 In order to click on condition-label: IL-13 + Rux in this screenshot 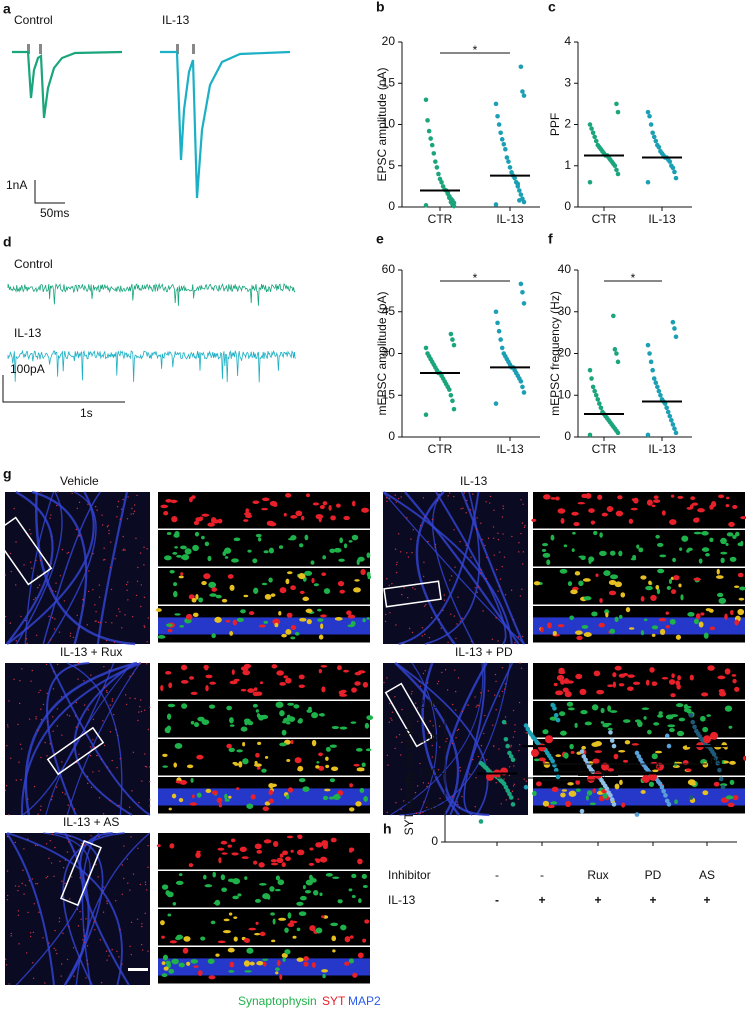, I will do `click(91, 652)`.